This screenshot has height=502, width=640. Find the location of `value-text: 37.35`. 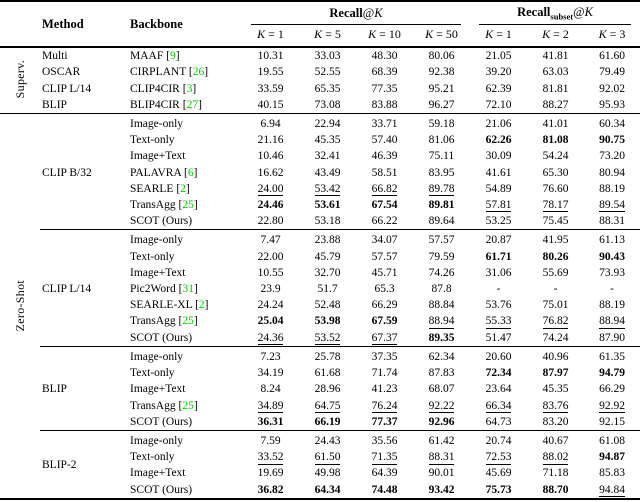

value-text: 37.35 is located at coordinates (384, 356).